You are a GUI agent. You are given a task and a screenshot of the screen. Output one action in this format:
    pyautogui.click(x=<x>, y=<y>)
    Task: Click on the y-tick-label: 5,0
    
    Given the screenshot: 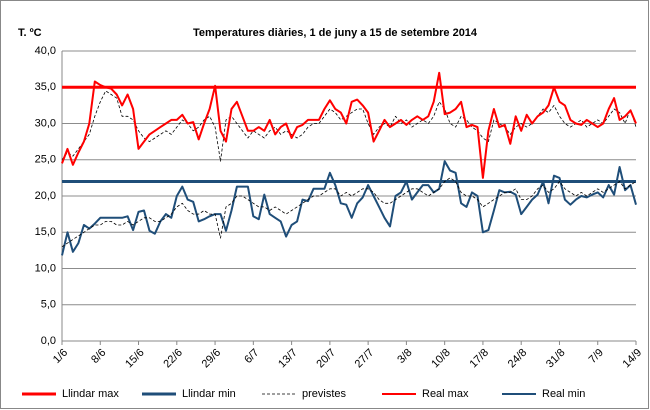 What is the action you would take?
    pyautogui.click(x=48, y=305)
    